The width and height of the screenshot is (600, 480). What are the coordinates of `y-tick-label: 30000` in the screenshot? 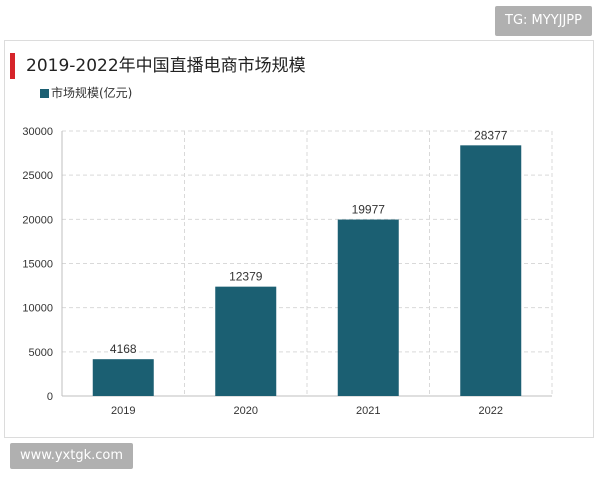 It's located at (37, 132).